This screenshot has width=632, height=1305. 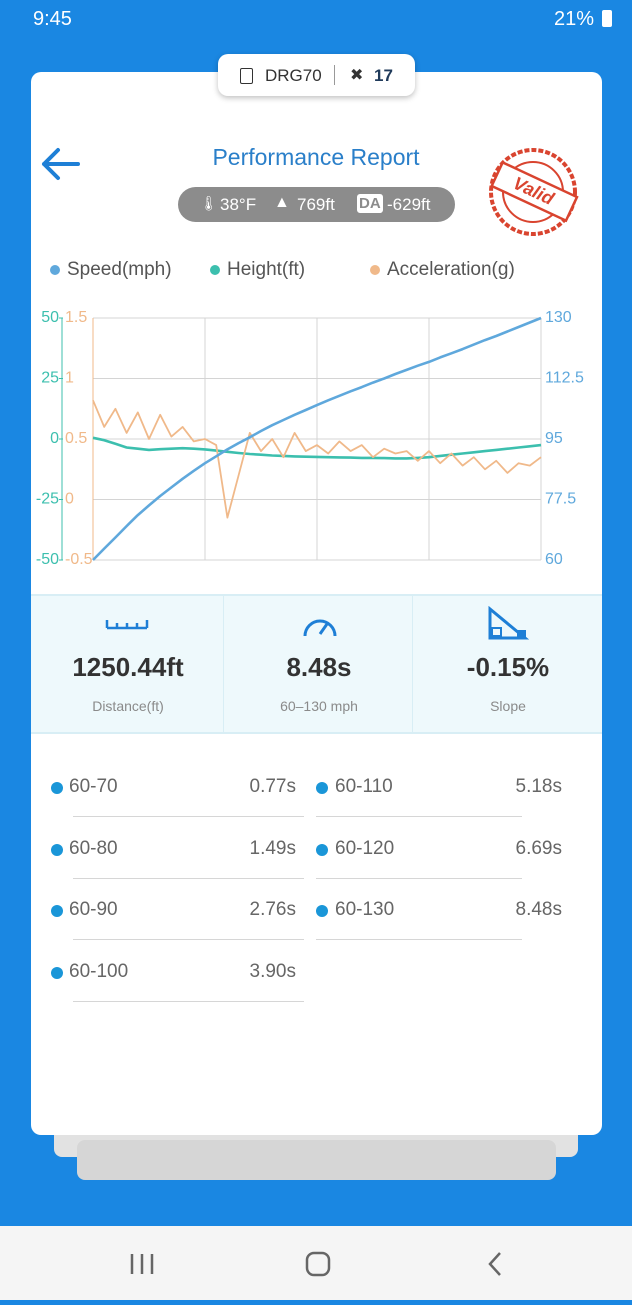 I want to click on valid-stamp: Valid, so click(x=534, y=192).